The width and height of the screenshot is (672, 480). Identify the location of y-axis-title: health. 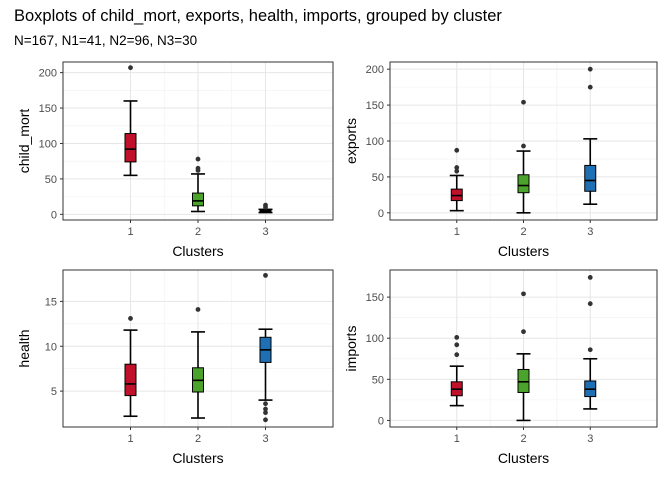
(24, 348).